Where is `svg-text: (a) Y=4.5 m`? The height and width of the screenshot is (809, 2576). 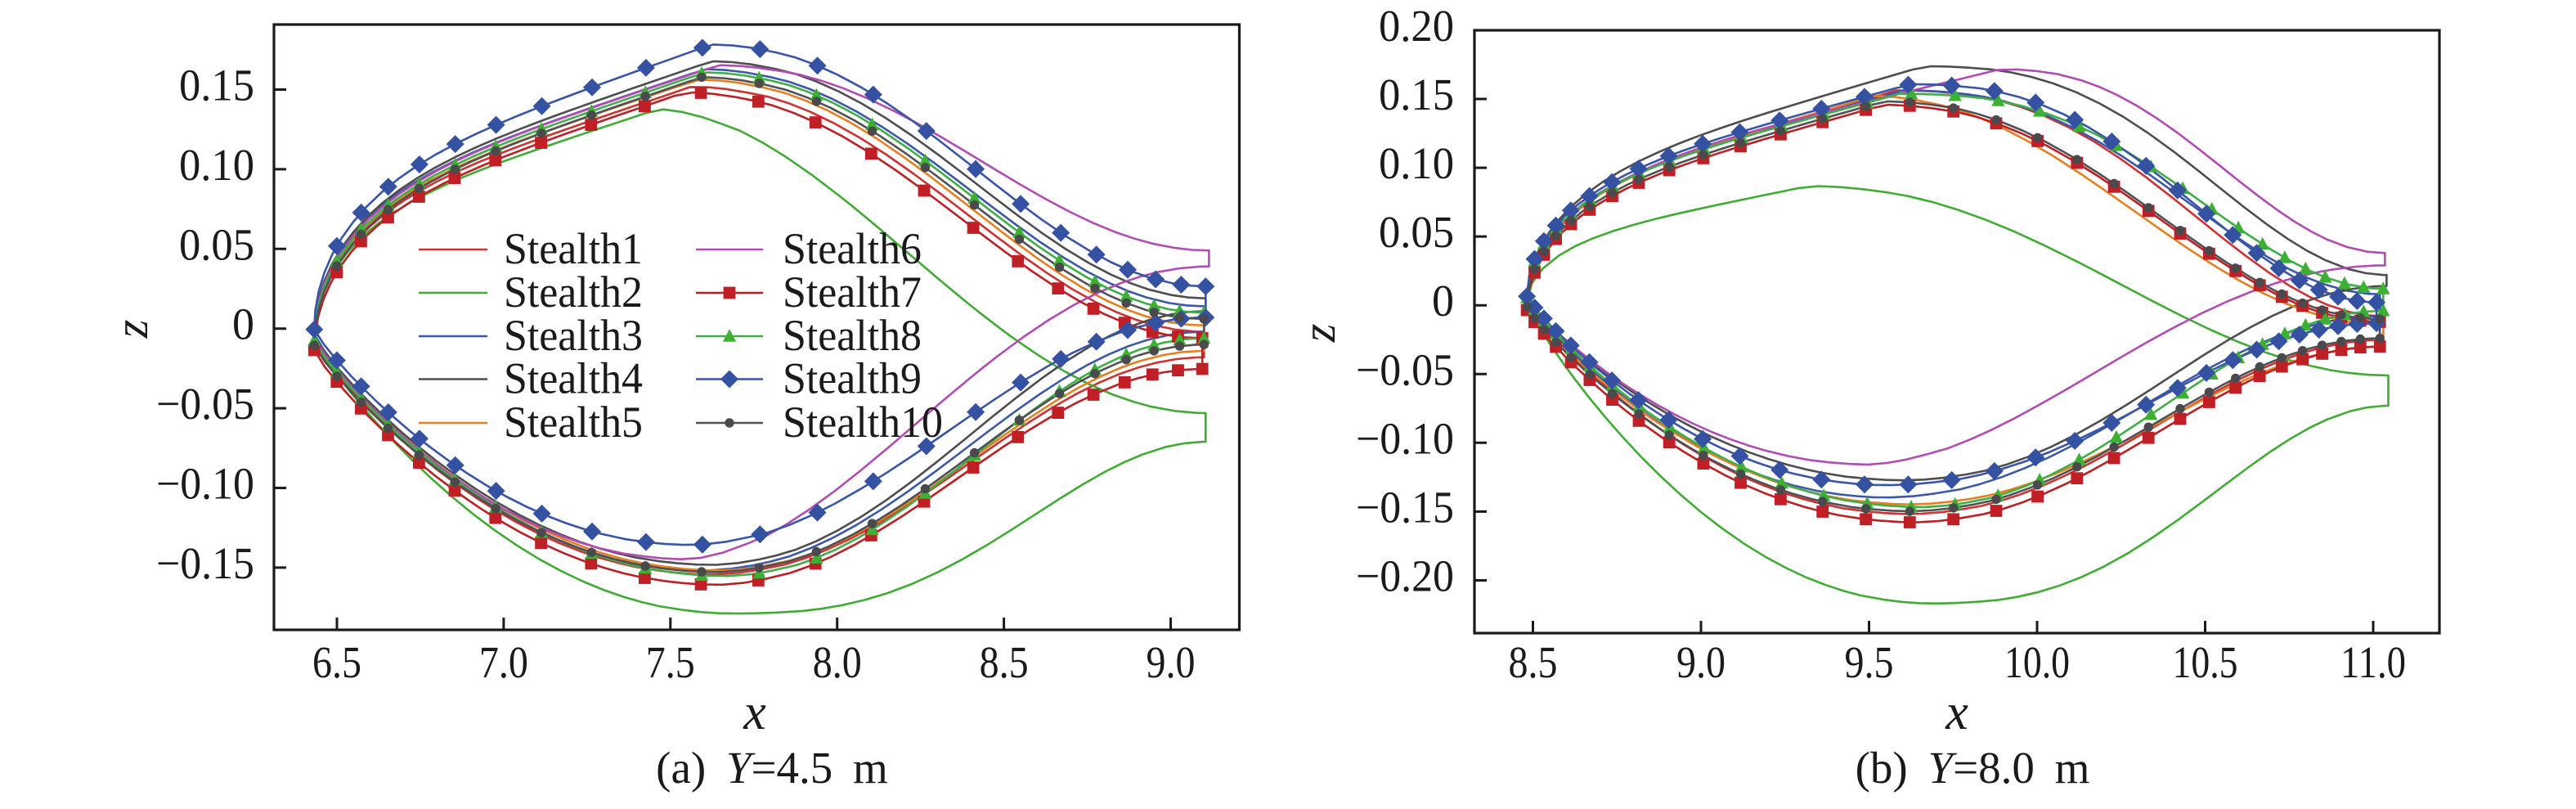 svg-text: (a) Y=4.5 m is located at coordinates (772, 768).